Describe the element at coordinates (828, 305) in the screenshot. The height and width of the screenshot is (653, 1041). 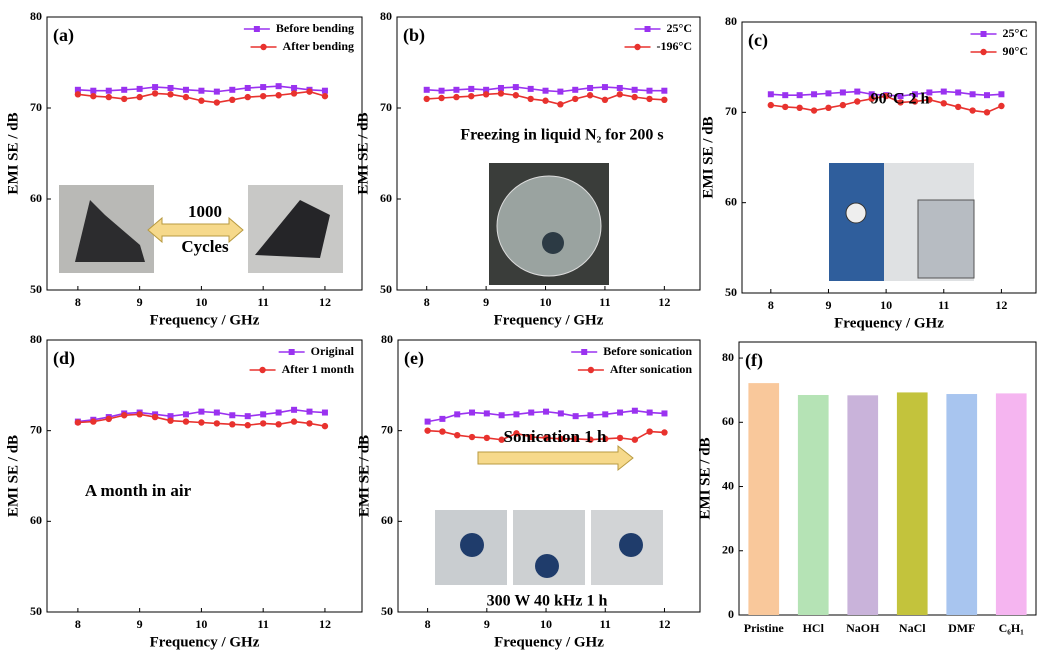
I see `x-tick-label: 9` at that location.